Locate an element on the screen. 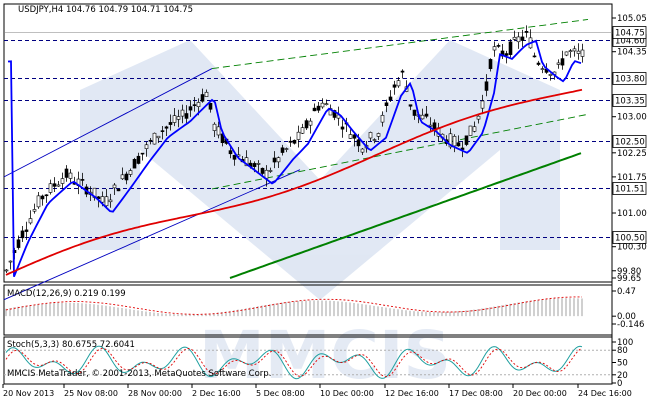 This screenshot has width=650, height=400. macd-signal-line is located at coordinates (294, 305).